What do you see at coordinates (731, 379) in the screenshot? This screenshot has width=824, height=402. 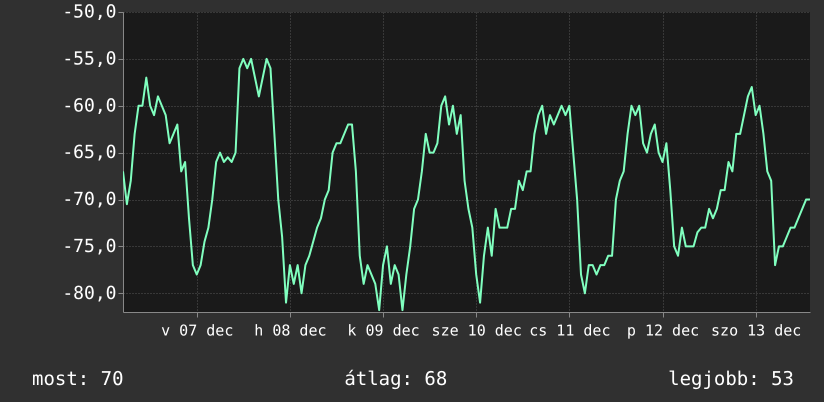 I see `text: legjobb: 53` at bounding box center [731, 379].